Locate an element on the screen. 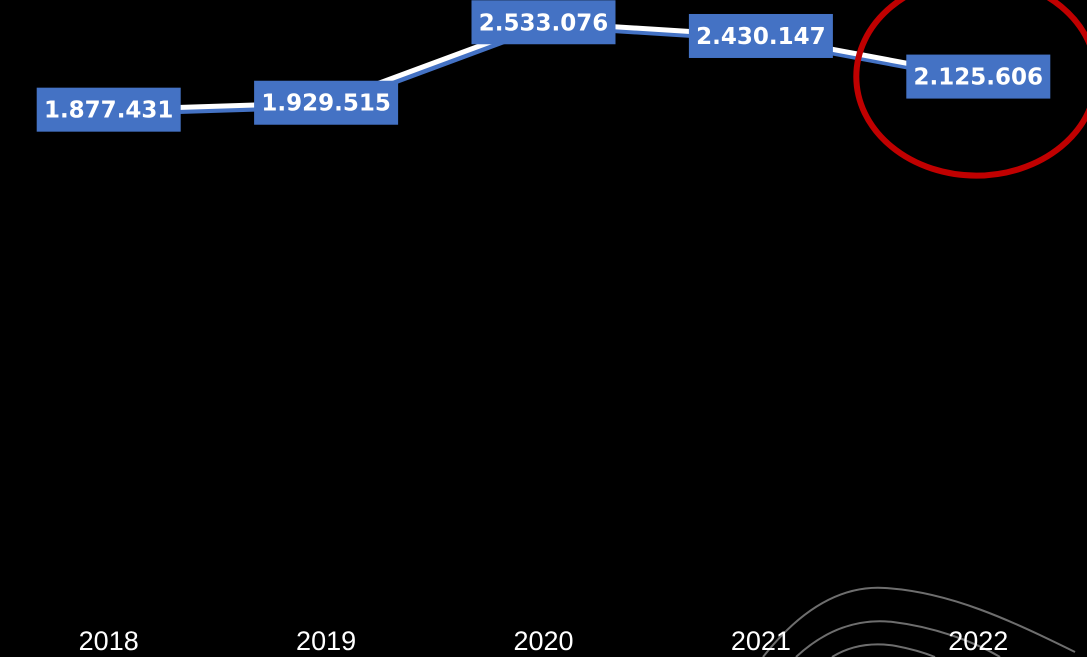 The image size is (1087, 657). data-label-2022: 2.125.606 is located at coordinates (978, 76).